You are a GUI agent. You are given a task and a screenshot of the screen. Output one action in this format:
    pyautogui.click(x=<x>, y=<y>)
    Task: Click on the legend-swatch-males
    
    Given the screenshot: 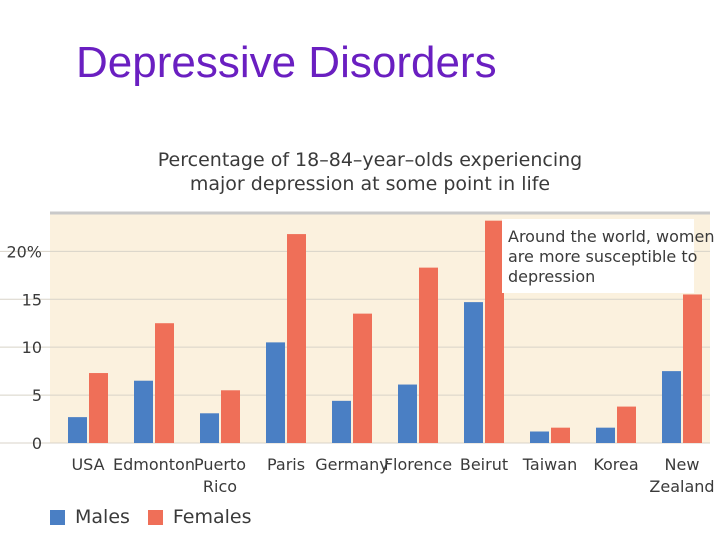 What is the action you would take?
    pyautogui.click(x=57, y=517)
    